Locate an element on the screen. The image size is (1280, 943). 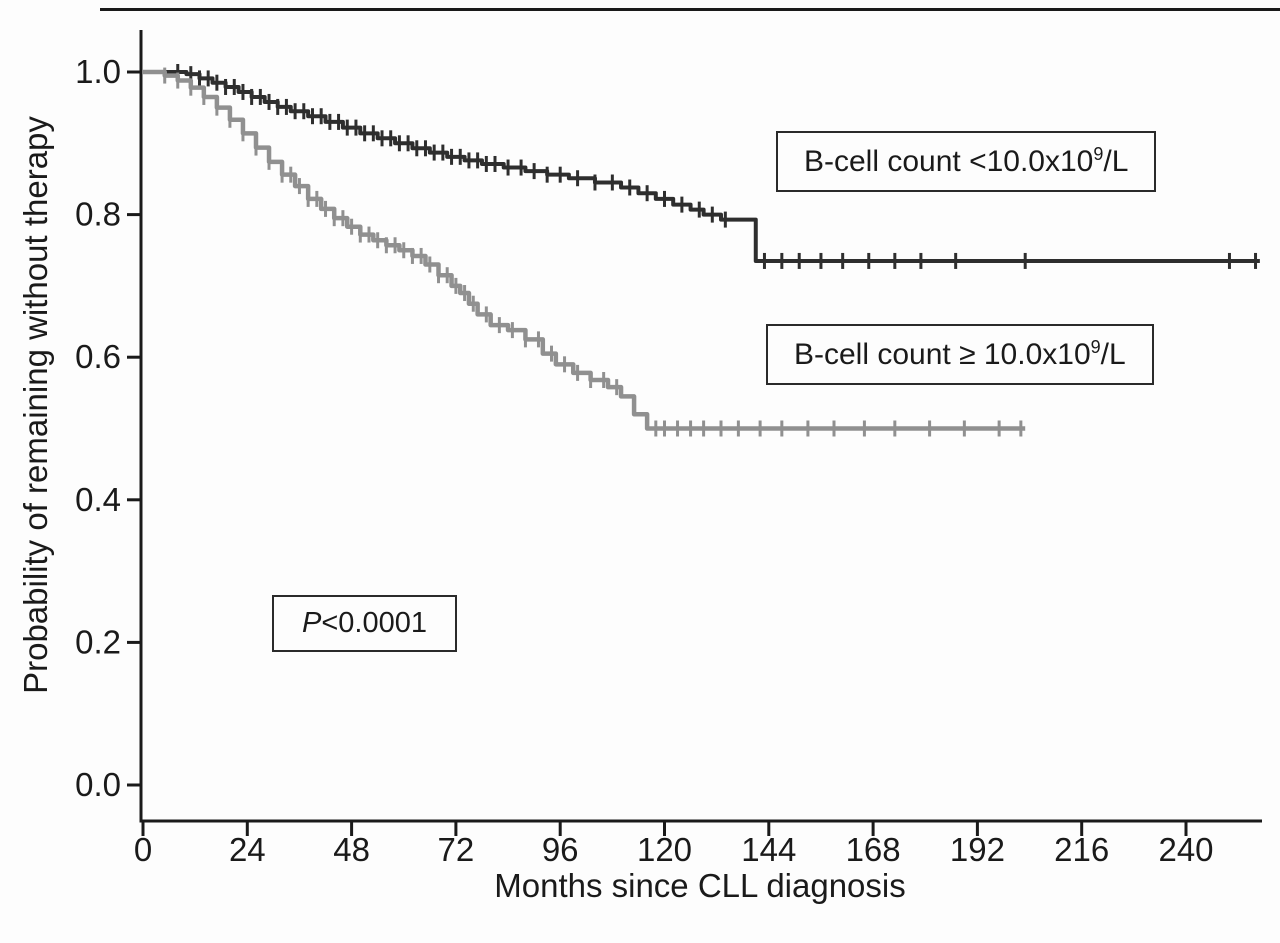
legend-bcell-low-sup: 9 is located at coordinates (1098, 154).